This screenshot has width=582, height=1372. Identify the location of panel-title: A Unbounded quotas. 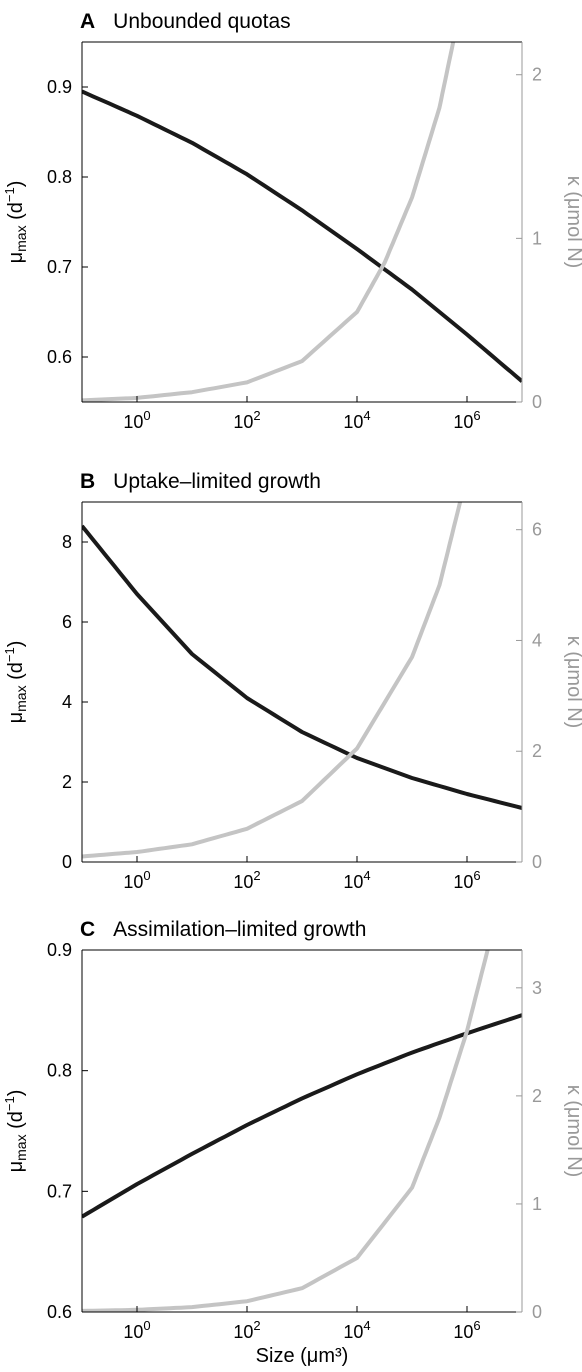
(185, 21).